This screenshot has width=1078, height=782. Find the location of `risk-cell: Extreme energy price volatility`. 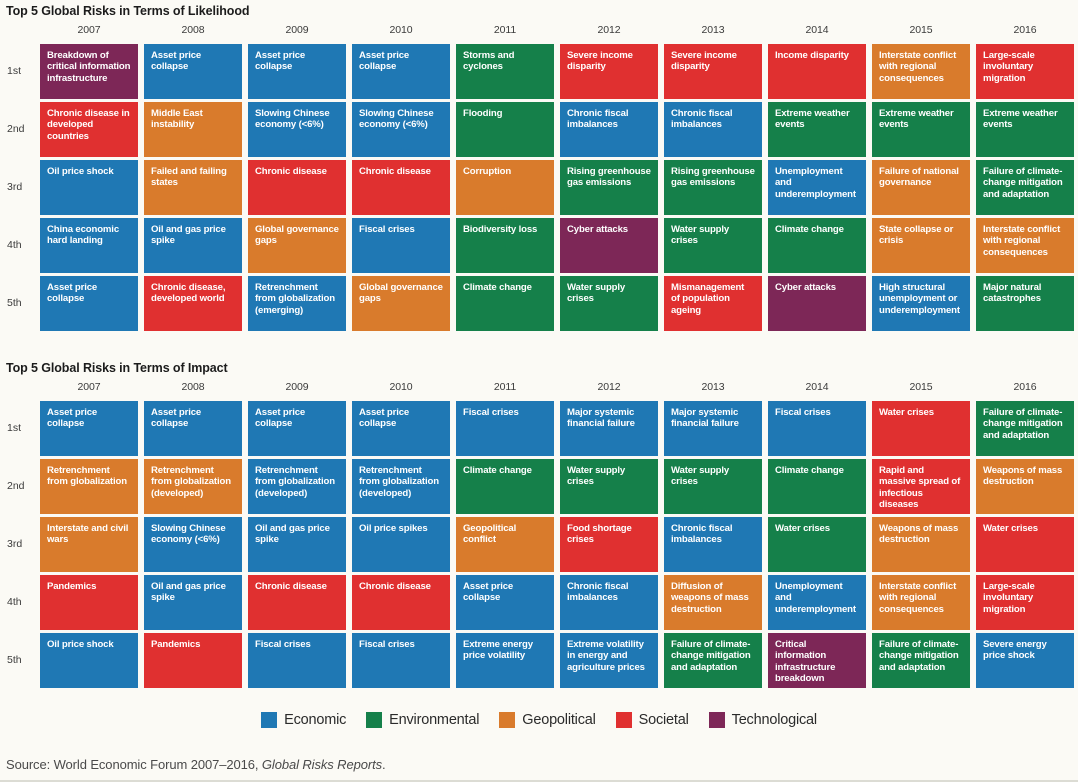

risk-cell: Extreme energy price volatility is located at coordinates (505, 660).